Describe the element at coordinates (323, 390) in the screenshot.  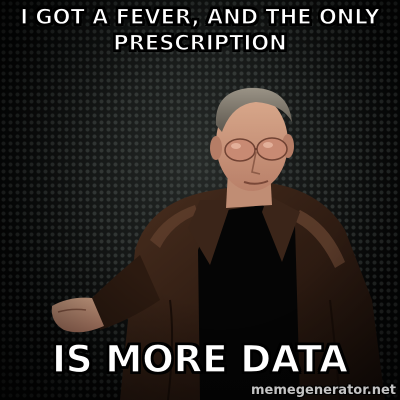
I see `watermark: memegenerator.net` at that location.